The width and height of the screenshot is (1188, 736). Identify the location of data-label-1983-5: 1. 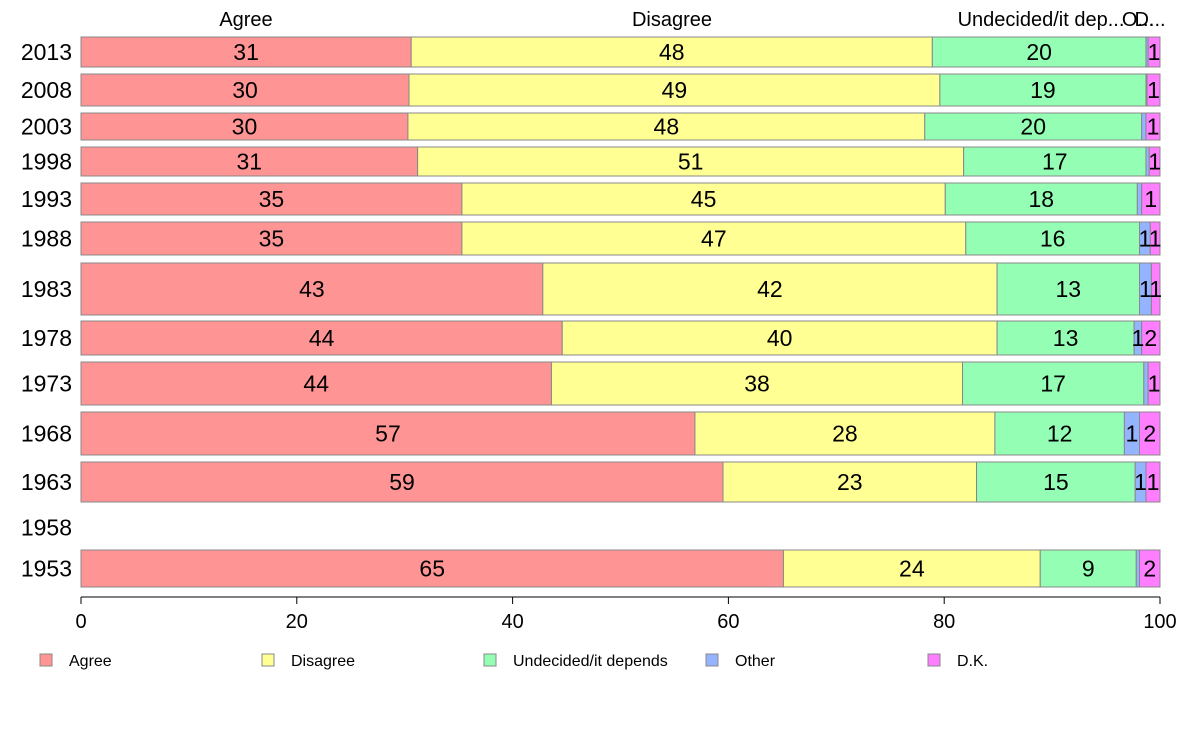
(1155, 289).